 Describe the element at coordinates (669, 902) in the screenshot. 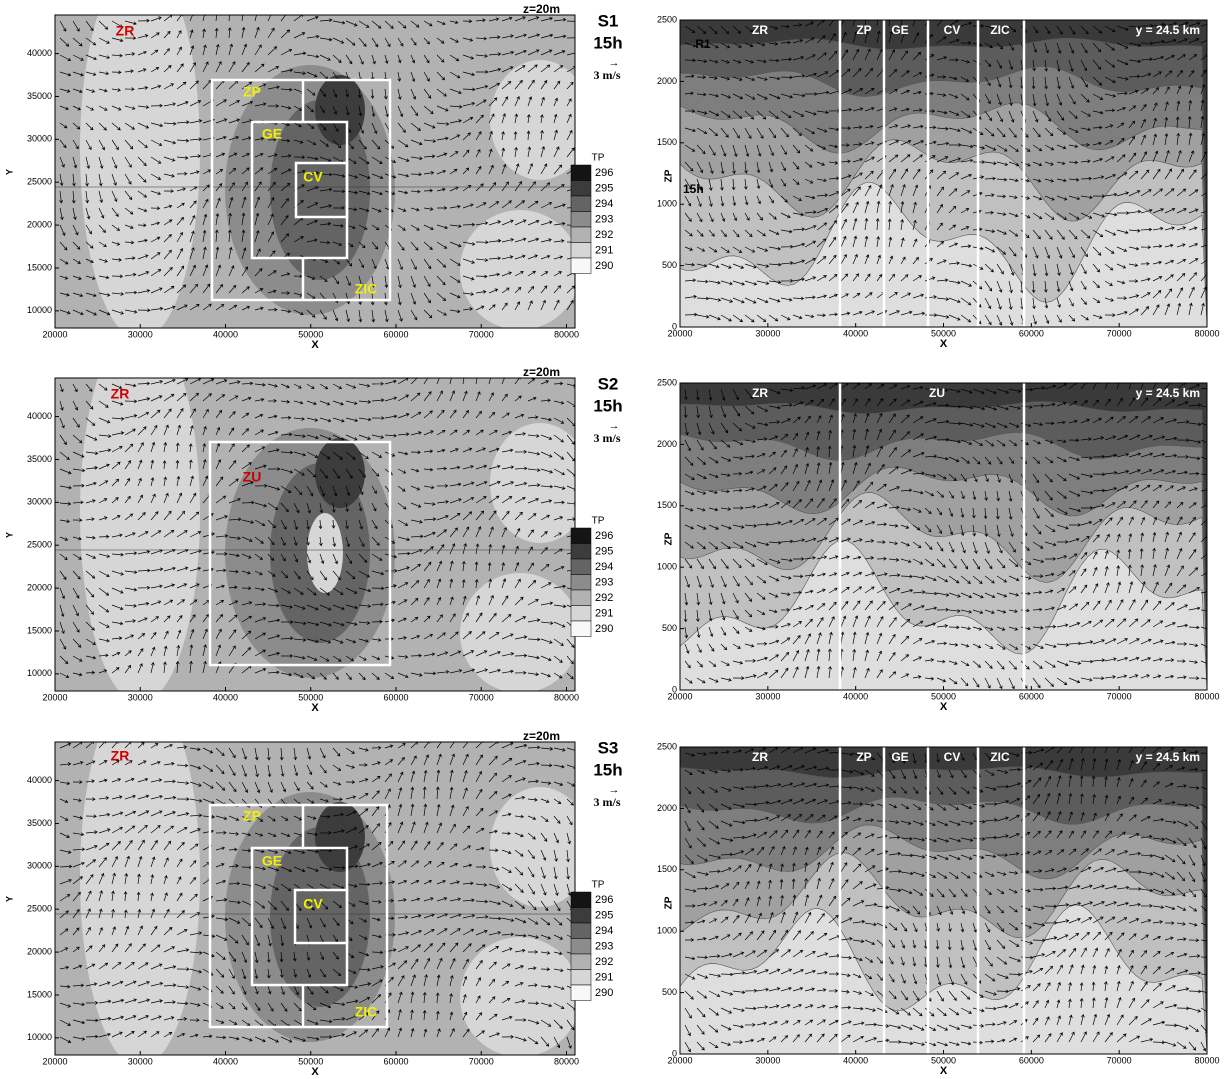

I see `y-axis-label: ZP` at that location.